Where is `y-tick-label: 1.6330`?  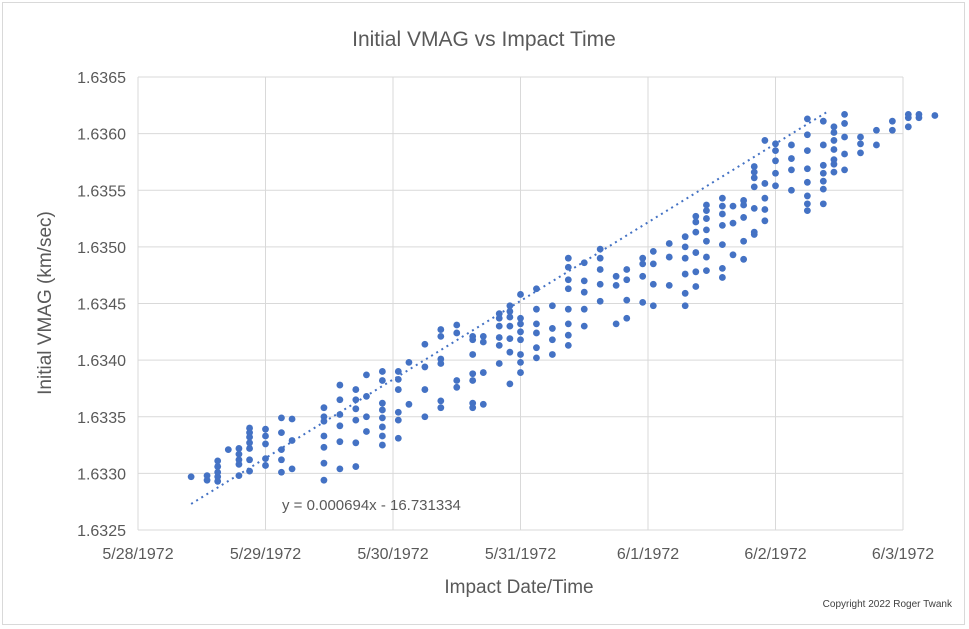
y-tick-label: 1.6330 is located at coordinates (101, 474).